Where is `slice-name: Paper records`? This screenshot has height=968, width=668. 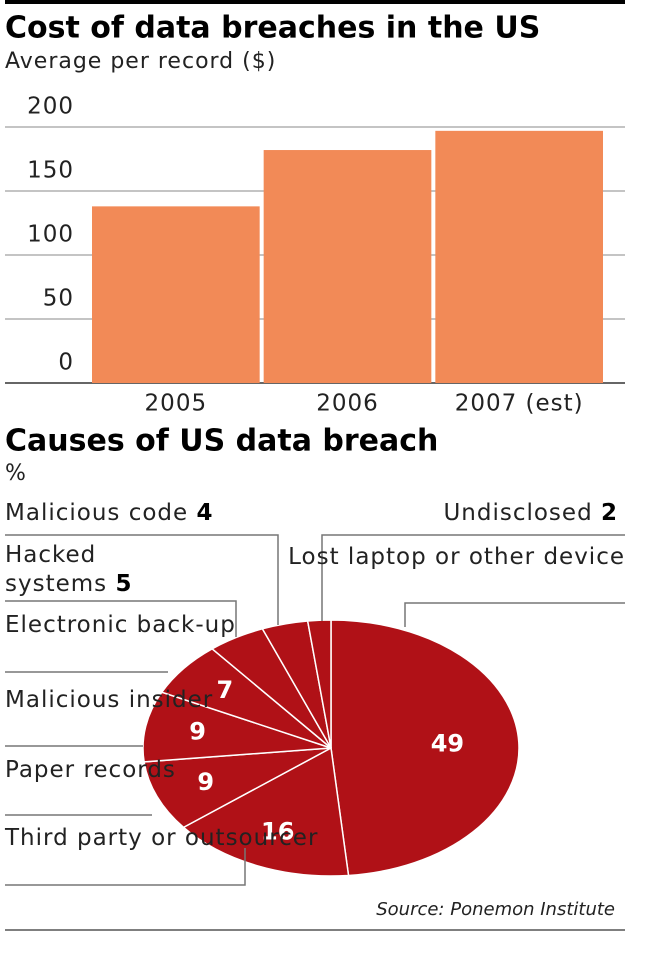
slice-name: Paper records is located at coordinates (90, 770).